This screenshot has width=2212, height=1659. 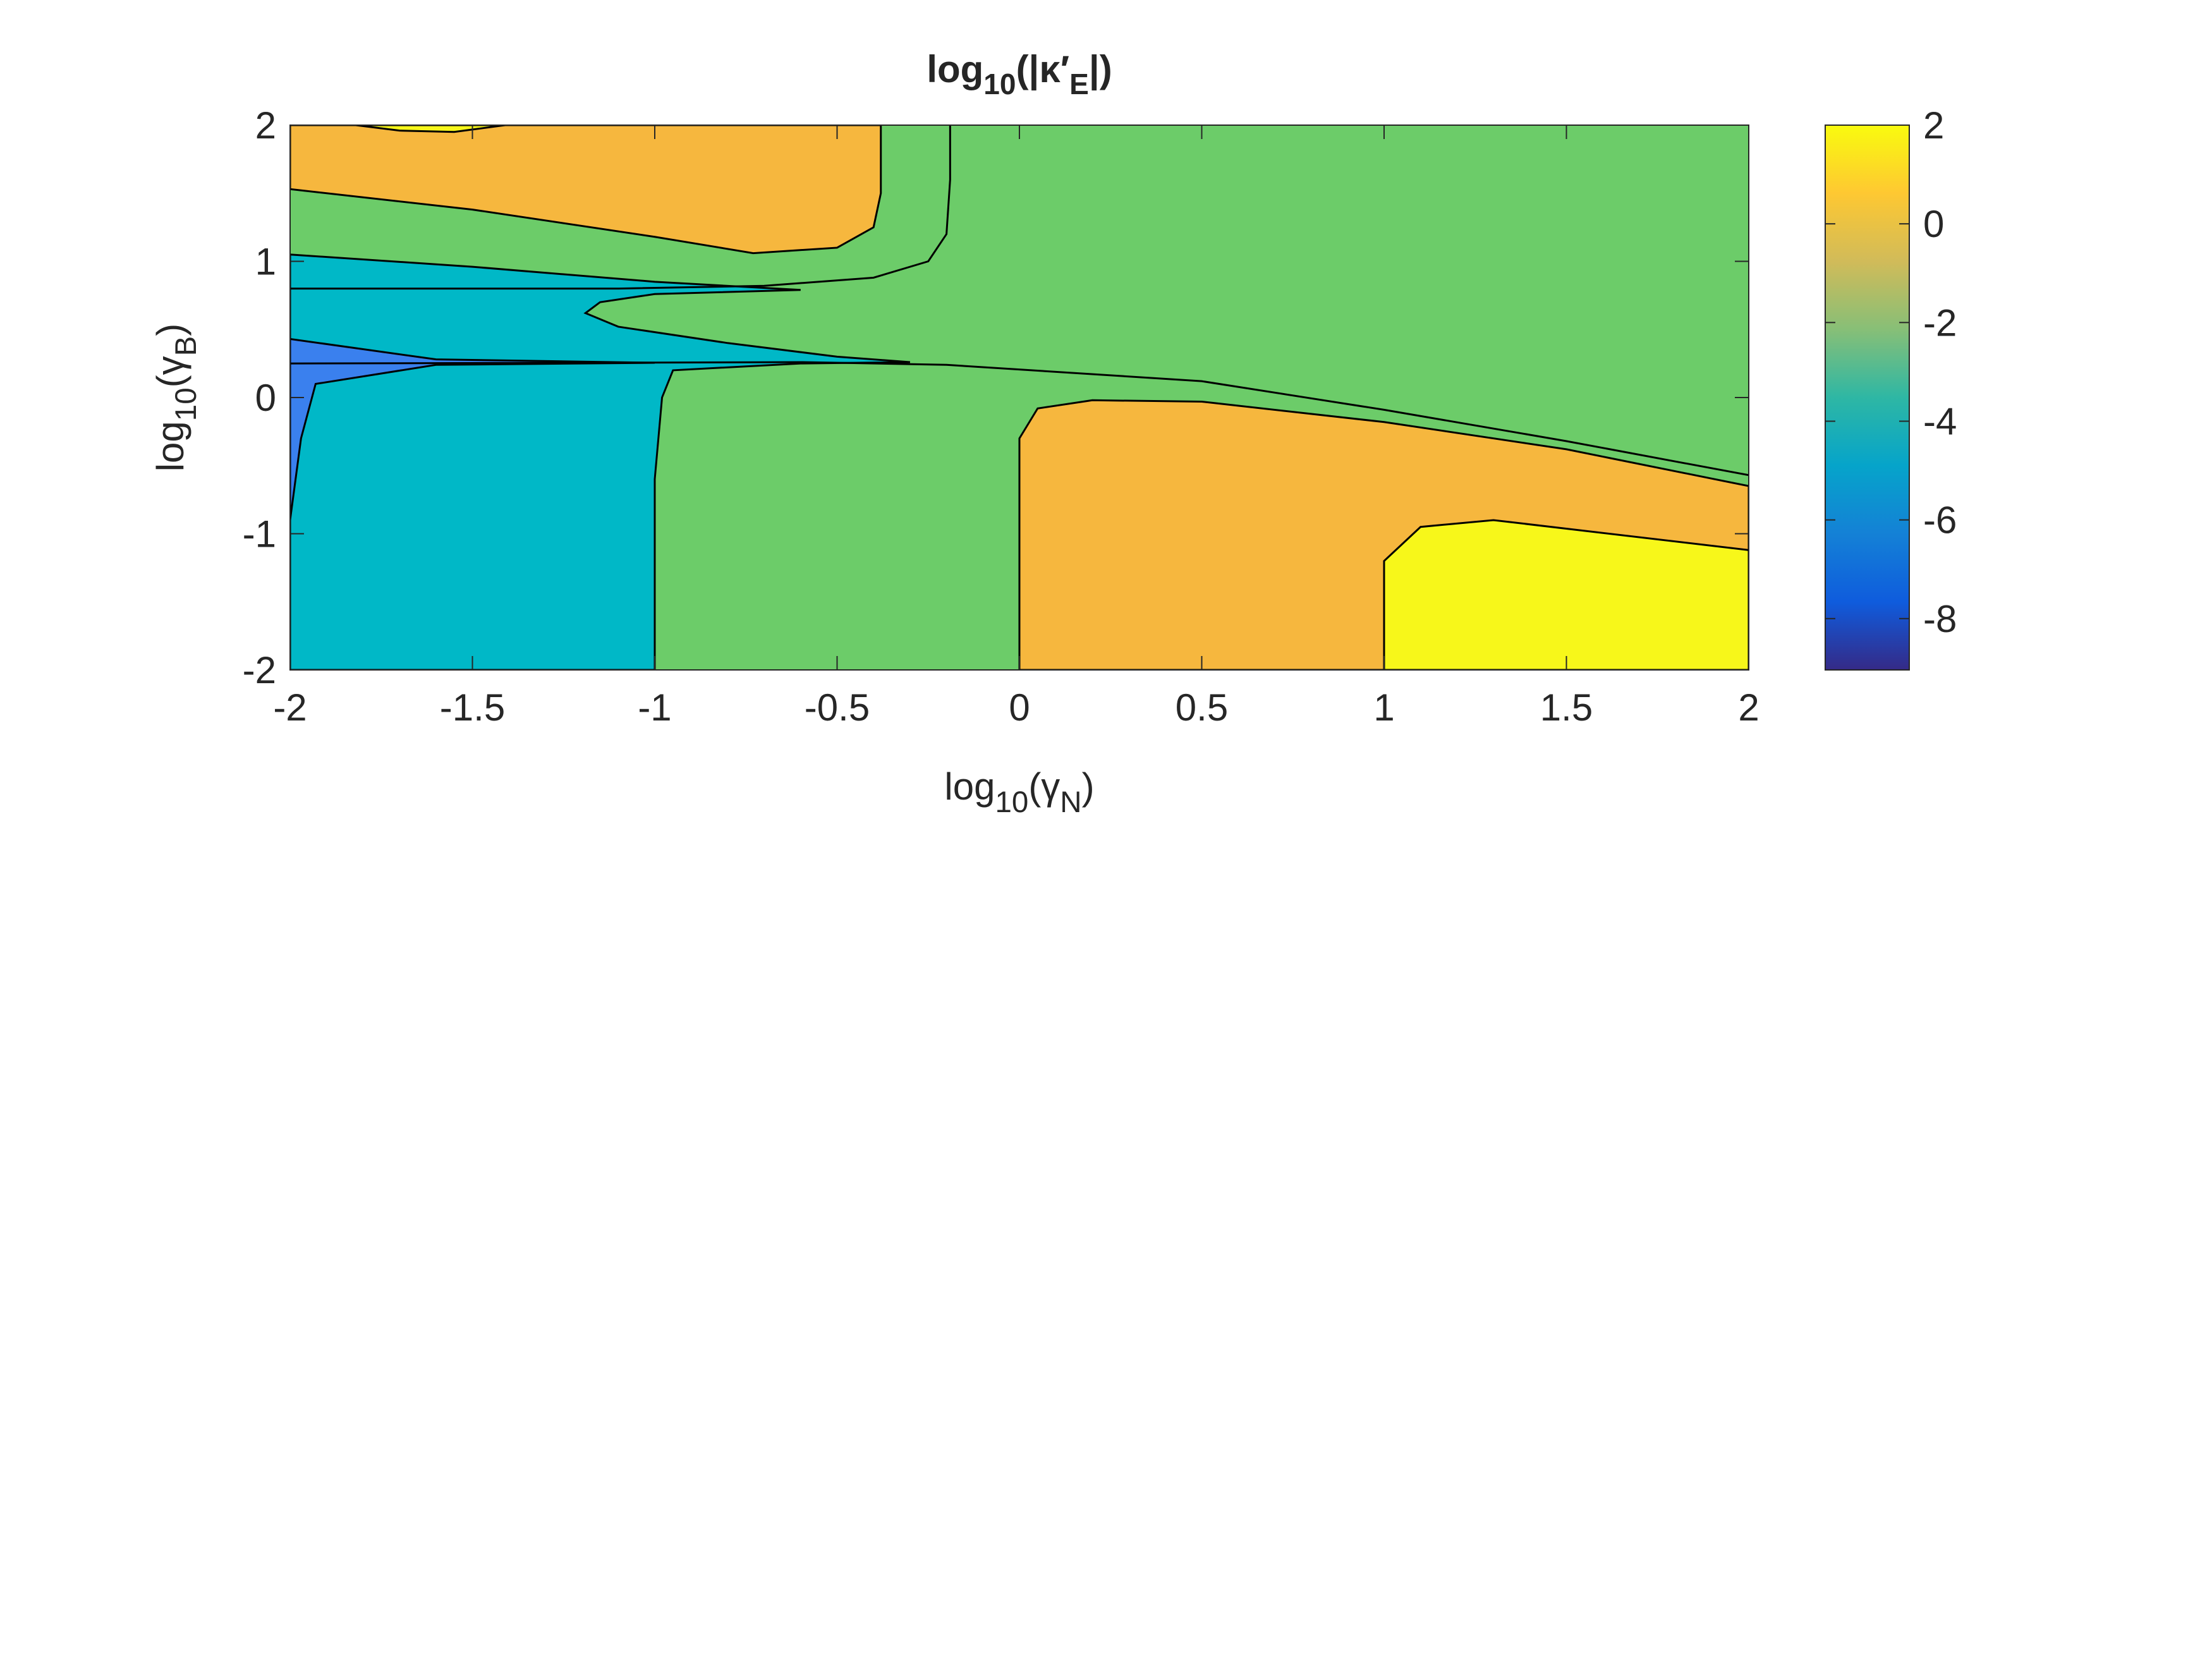 I want to click on y-axis-label: log10(γB), so click(x=176, y=398).